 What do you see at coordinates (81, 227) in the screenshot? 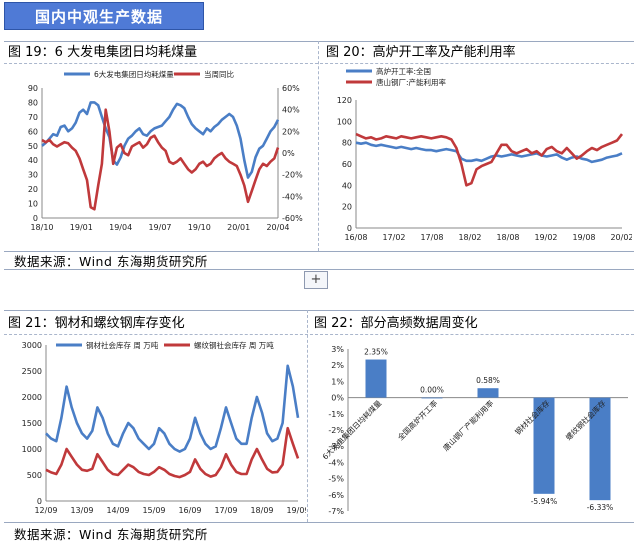
I see `x-tick-label: 19/01` at bounding box center [81, 227].